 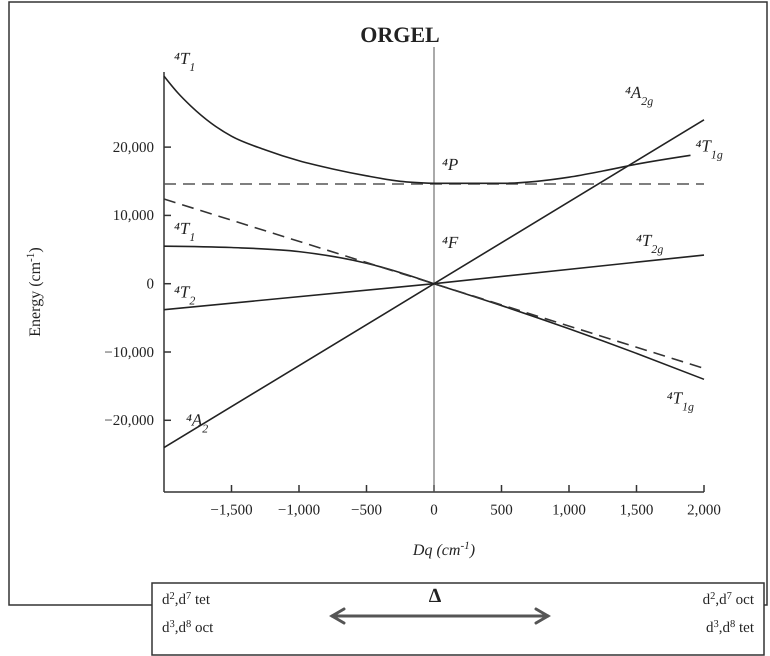 What do you see at coordinates (197, 423) in the screenshot?
I see `series-label: ⁴A$_{2}$` at bounding box center [197, 423].